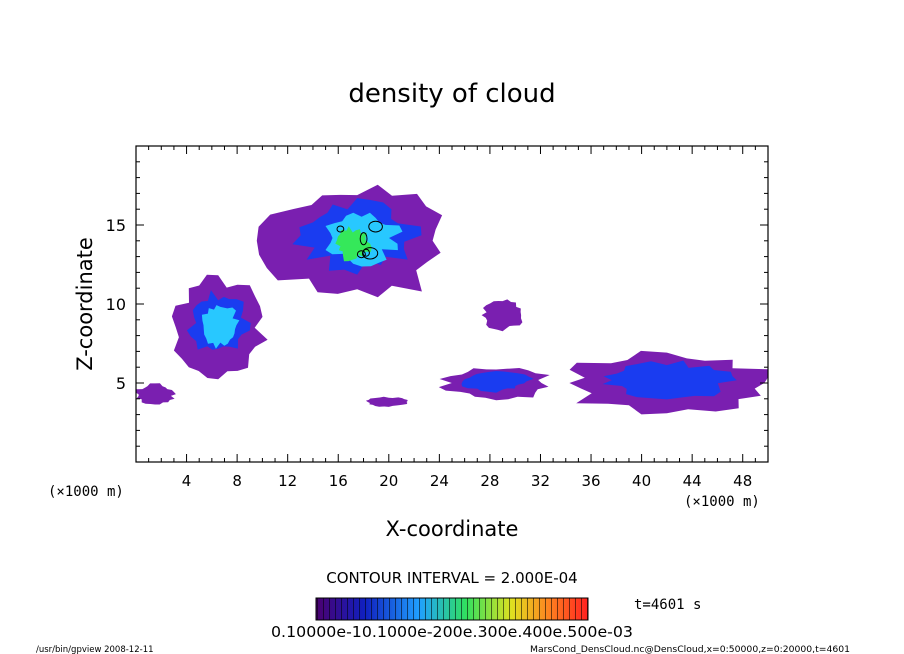 The width and height of the screenshot is (904, 654). I want to click on contour-interval: CONTOUR INTERVAL = 2.000E-04, so click(451, 578).